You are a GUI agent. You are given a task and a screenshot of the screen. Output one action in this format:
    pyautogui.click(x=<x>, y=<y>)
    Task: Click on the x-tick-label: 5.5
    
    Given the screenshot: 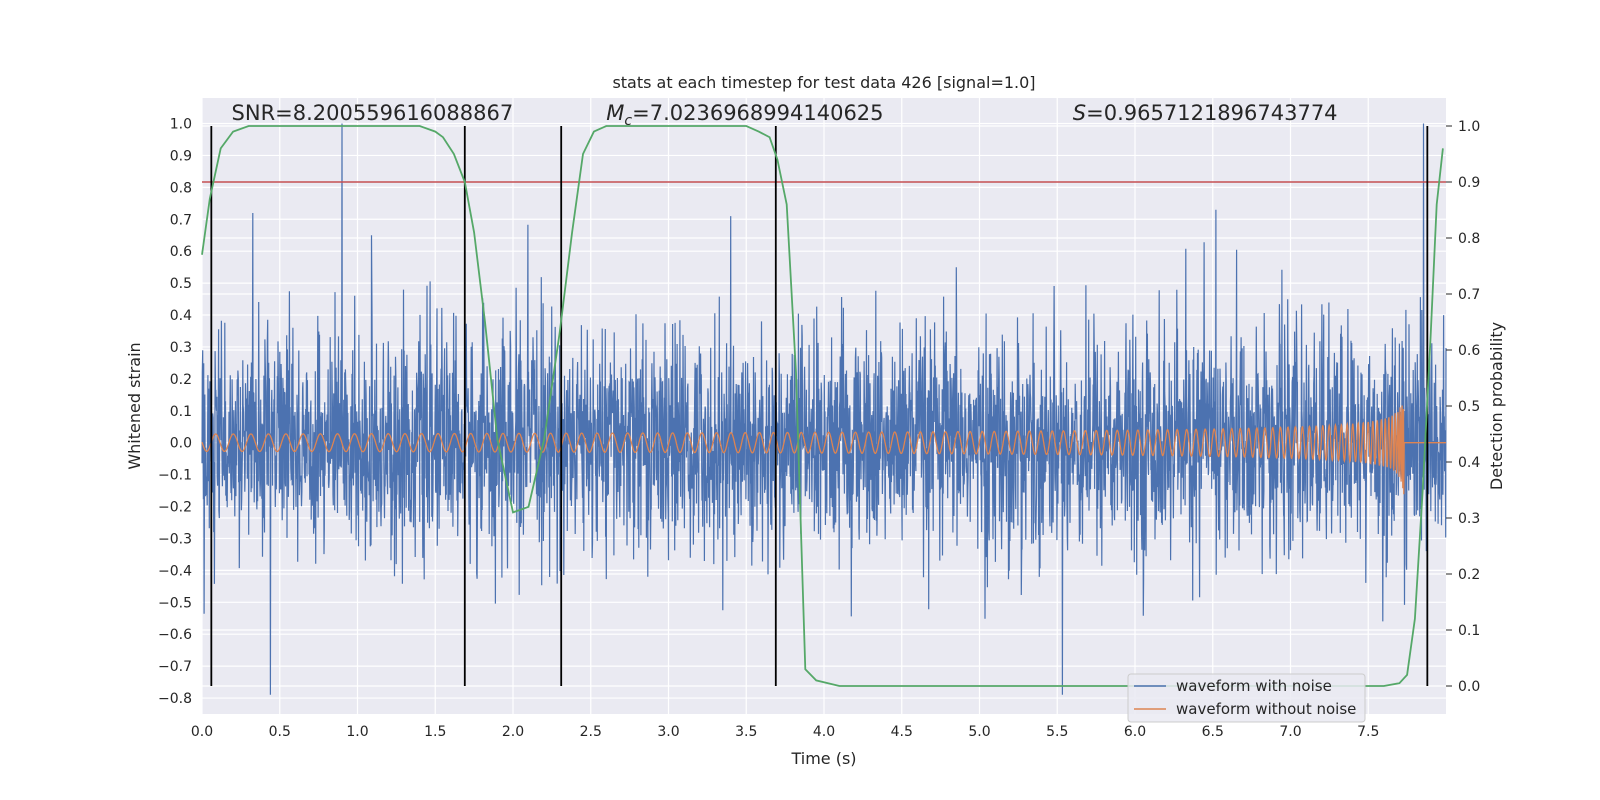 What is the action you would take?
    pyautogui.click(x=1057, y=732)
    